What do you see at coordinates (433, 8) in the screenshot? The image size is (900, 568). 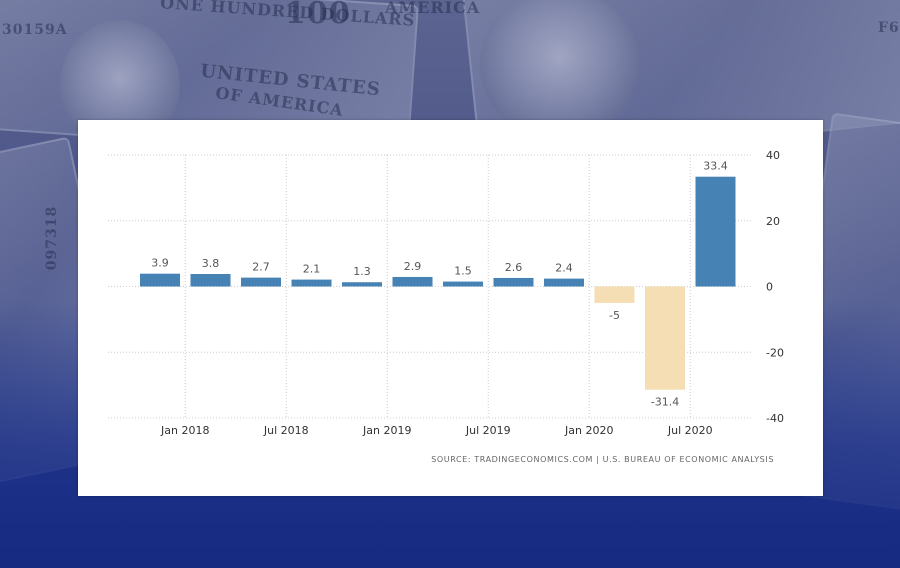 I see `bill-text-6: AMERICA` at bounding box center [433, 8].